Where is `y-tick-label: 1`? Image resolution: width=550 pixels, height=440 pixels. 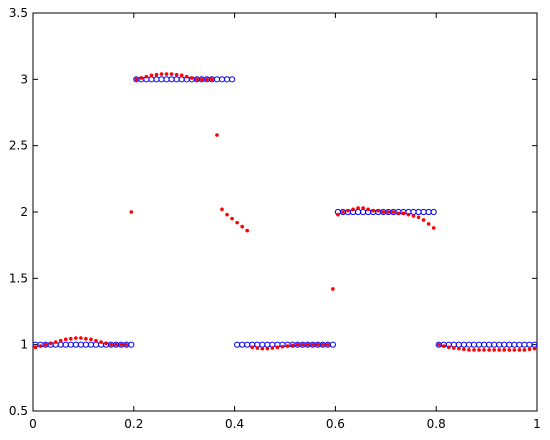
y-tick-label: 1 is located at coordinates (24, 345).